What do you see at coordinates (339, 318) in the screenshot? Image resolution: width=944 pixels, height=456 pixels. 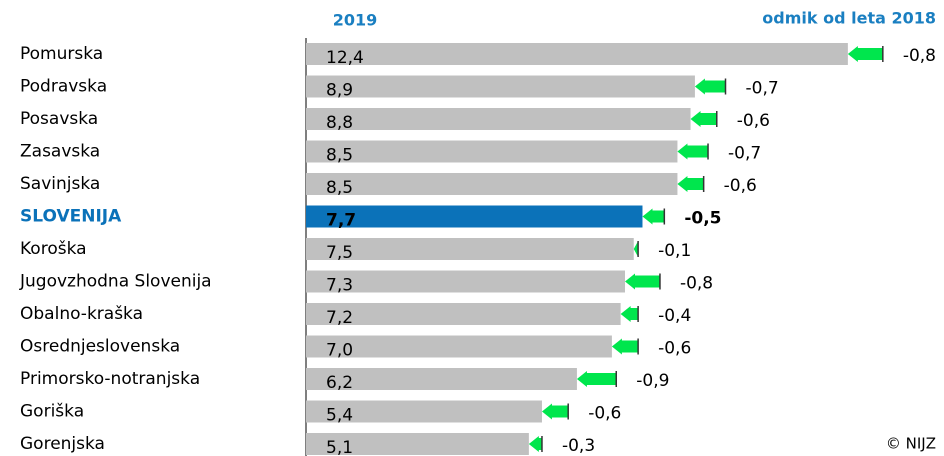 I see `value-label: 7,2` at bounding box center [339, 318].